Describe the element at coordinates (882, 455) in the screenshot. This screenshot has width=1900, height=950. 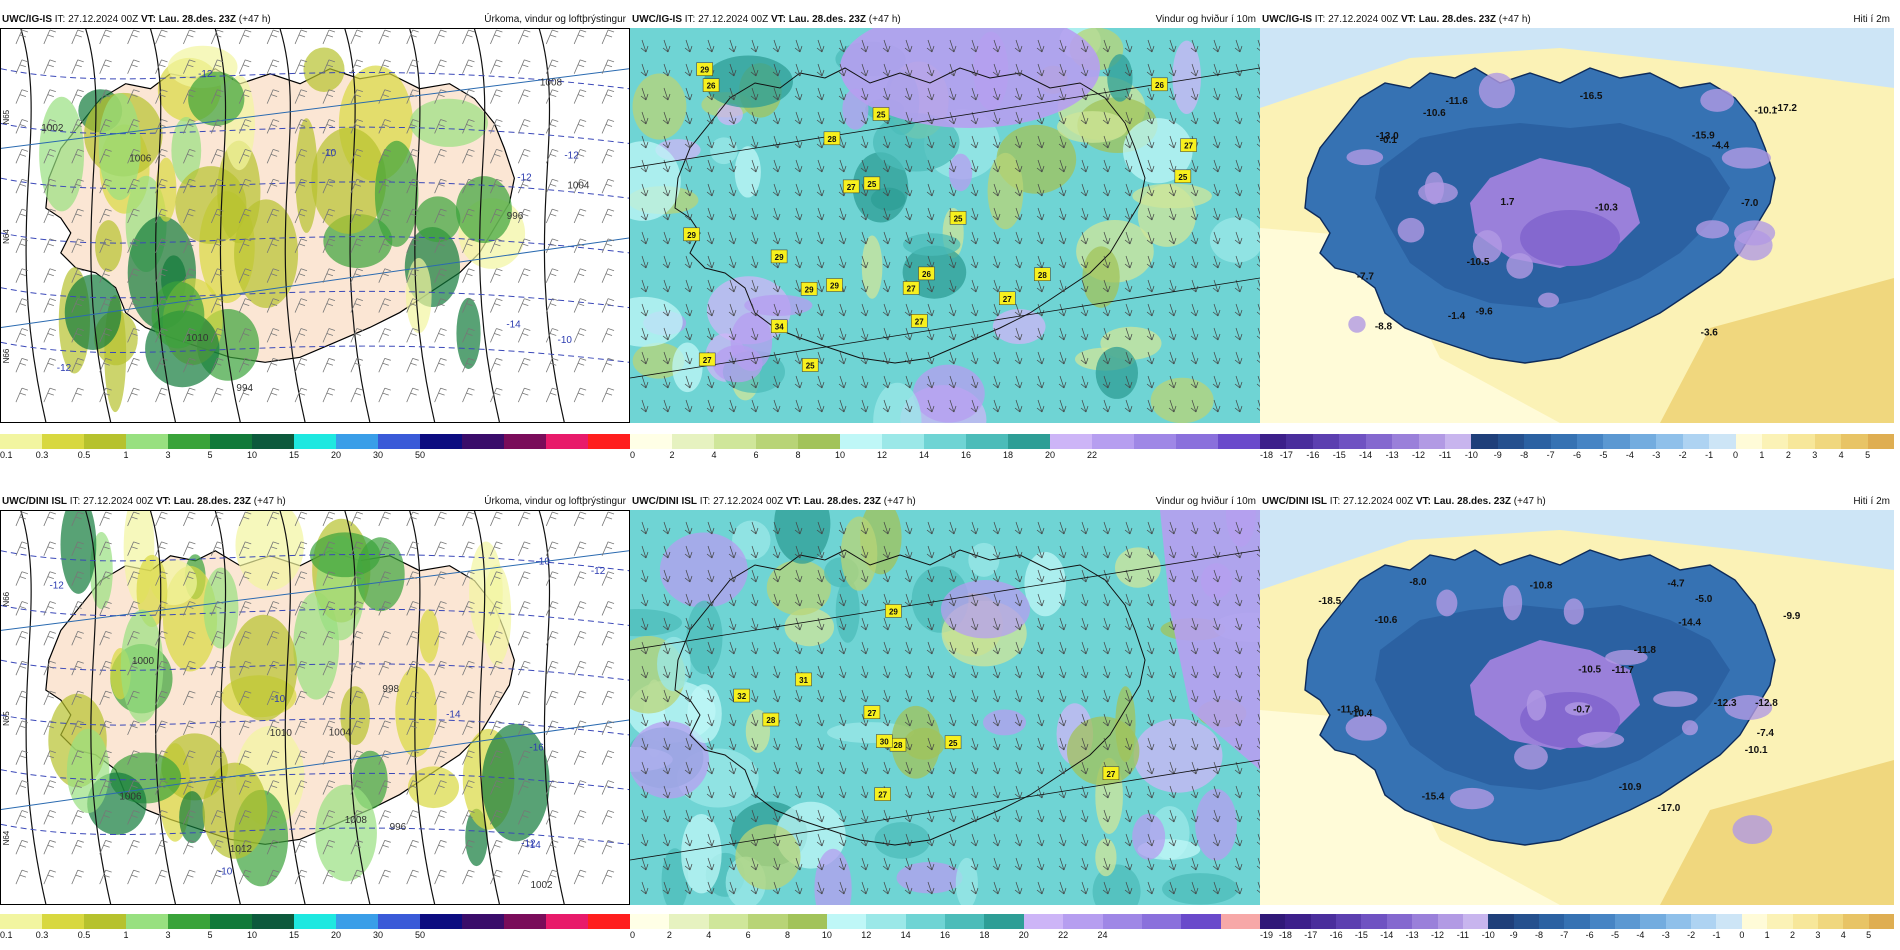
I see `colorbar-tick-label: 12` at that location.